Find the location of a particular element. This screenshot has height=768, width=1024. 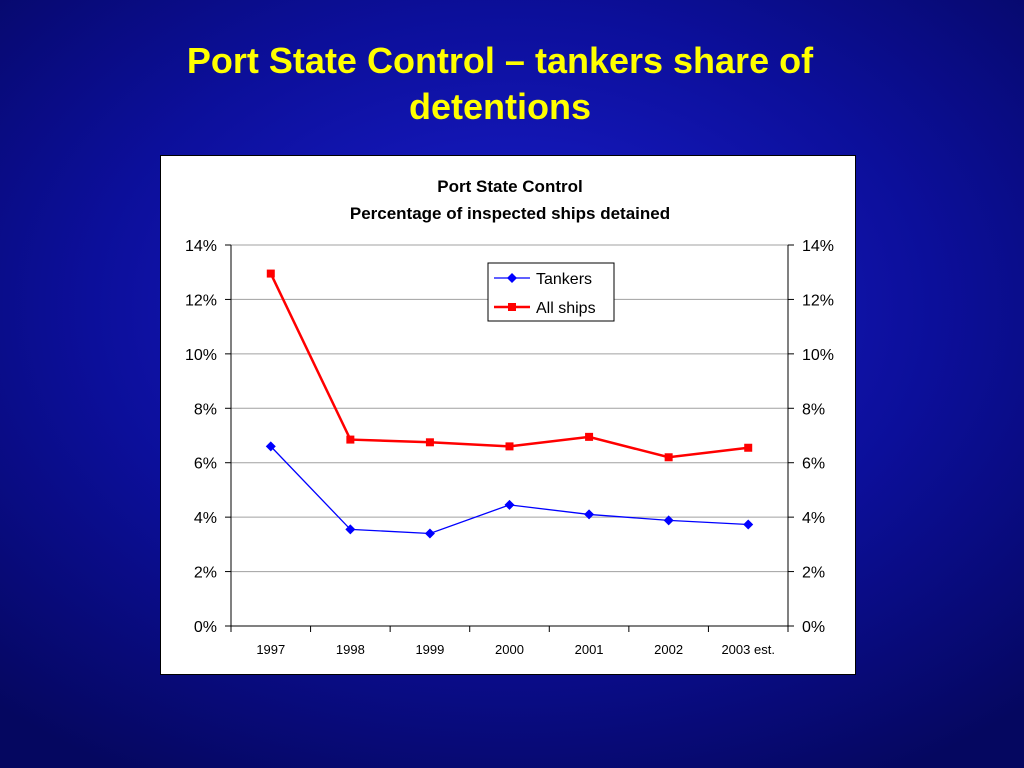

y-tick-label-right: 8% is located at coordinates (813, 409).